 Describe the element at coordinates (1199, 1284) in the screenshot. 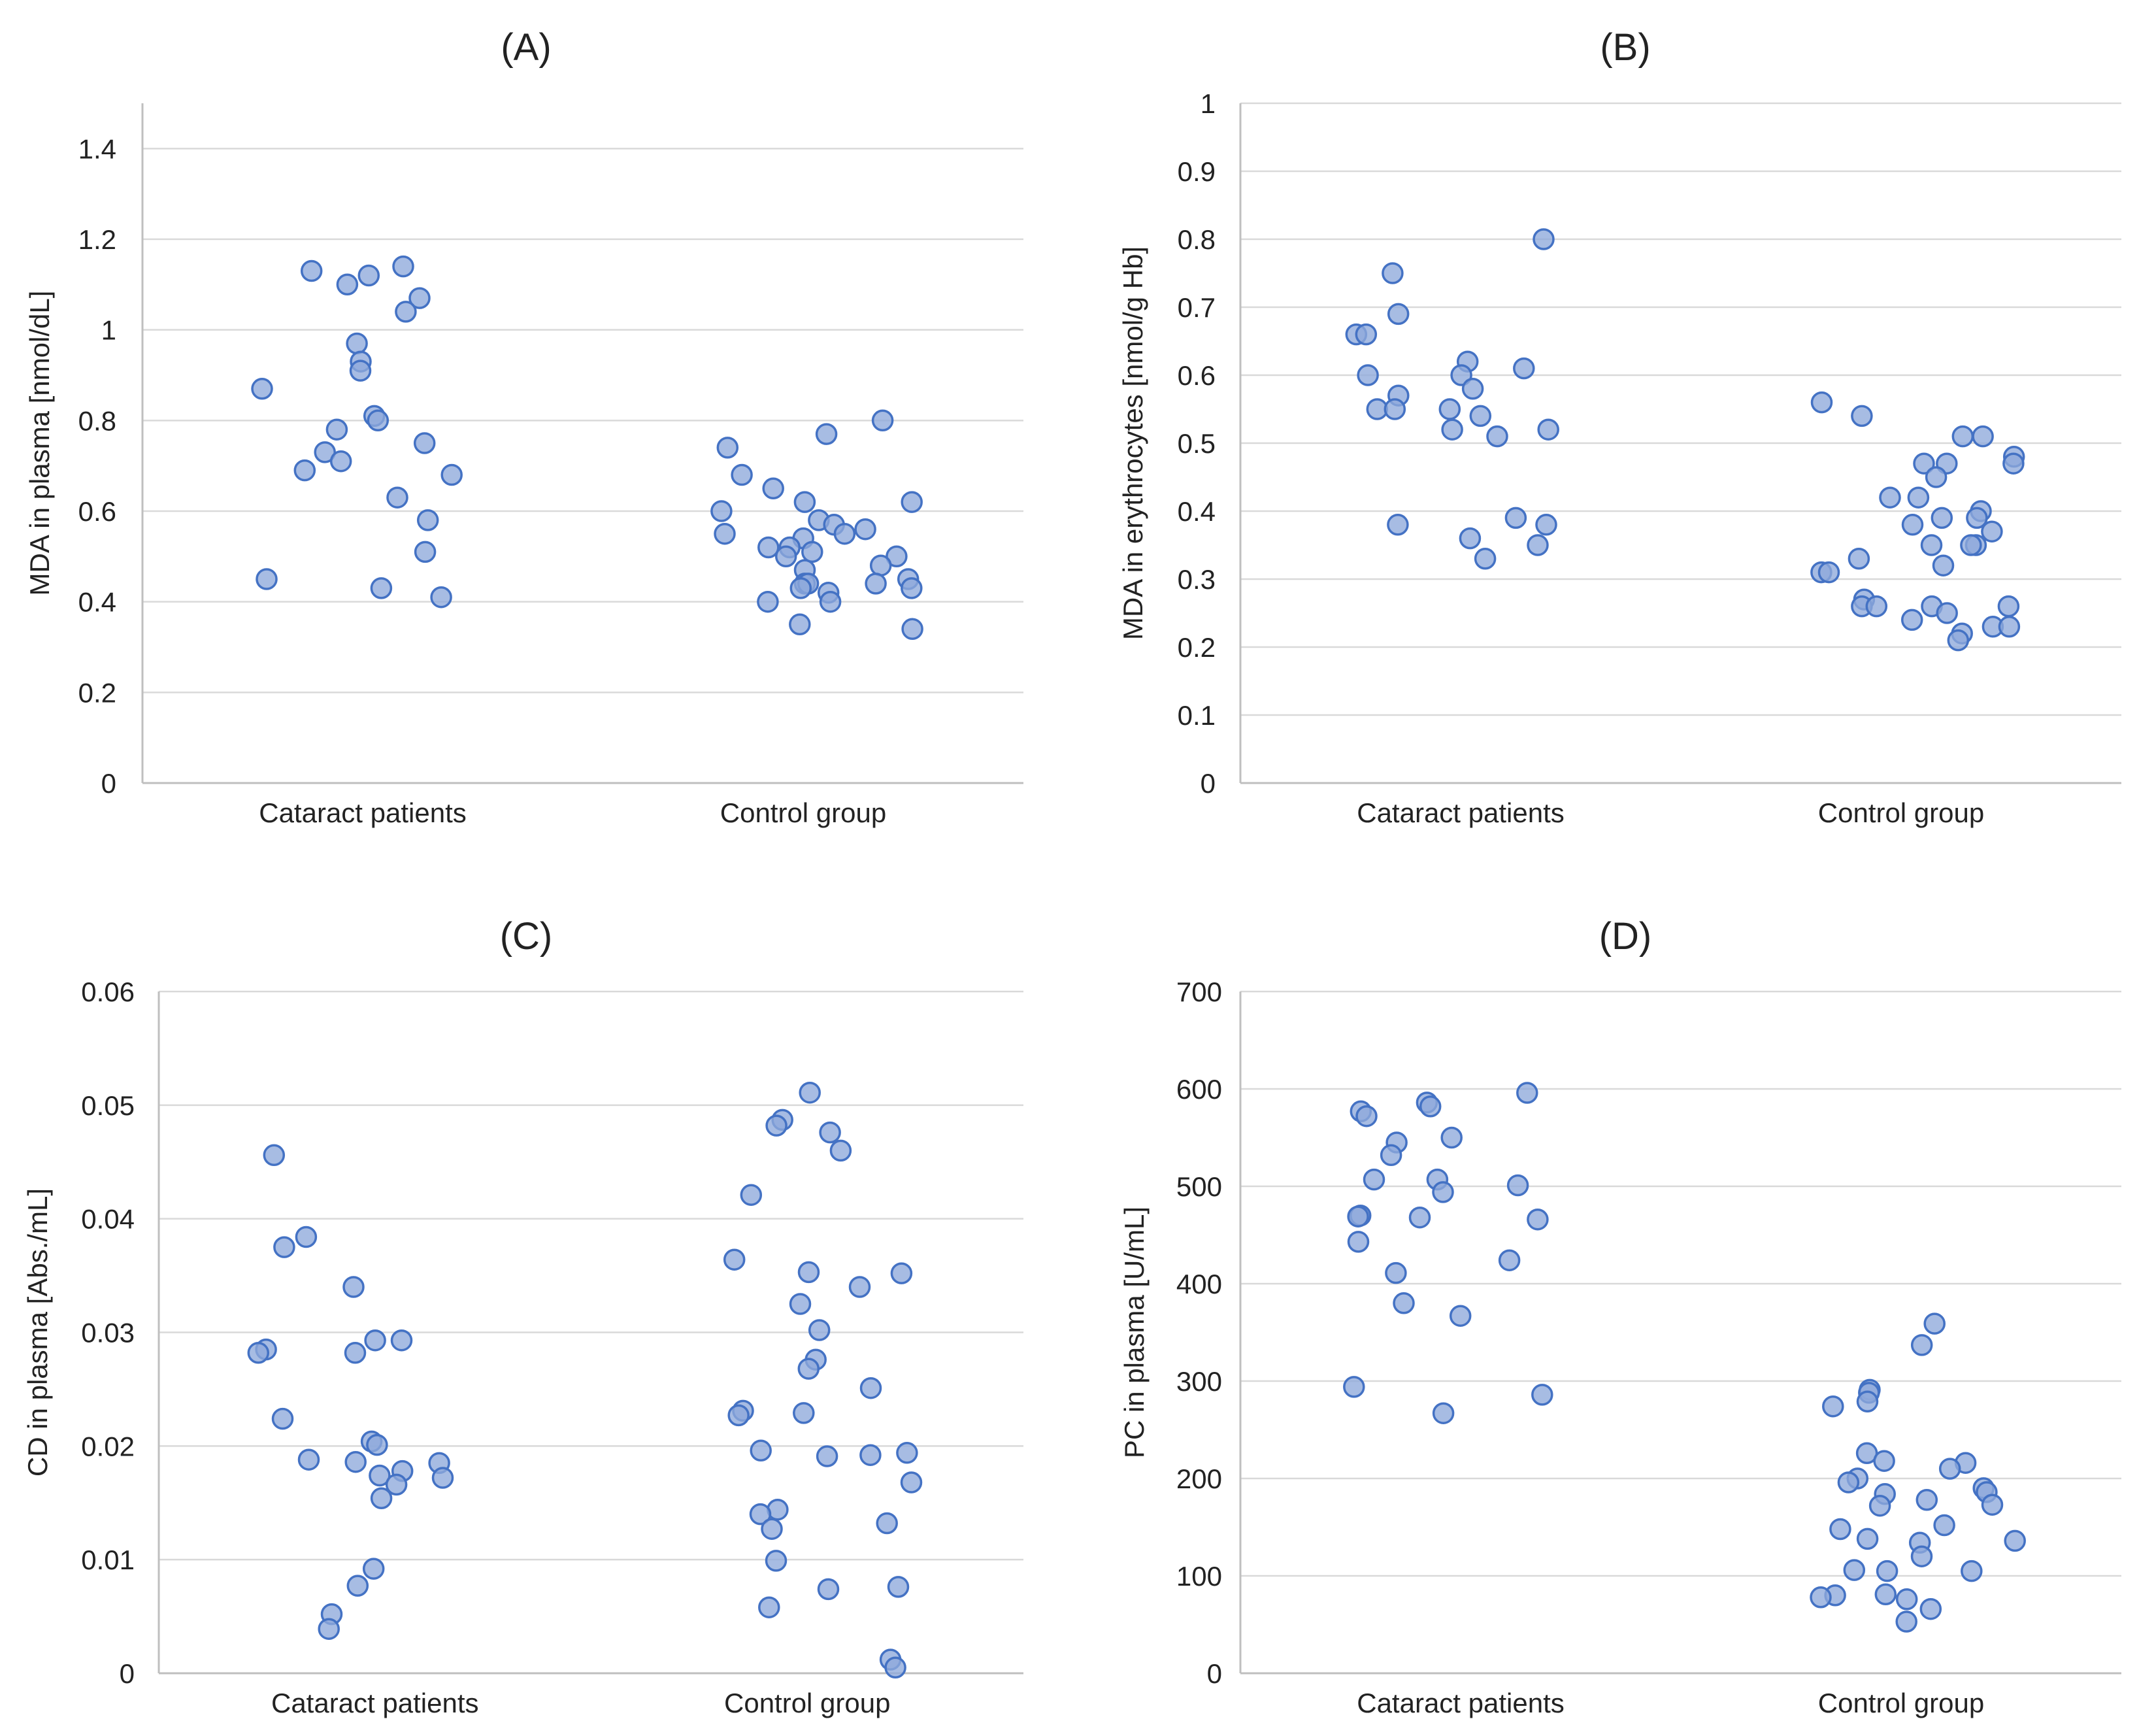

I see `y-tick-label: 400` at that location.